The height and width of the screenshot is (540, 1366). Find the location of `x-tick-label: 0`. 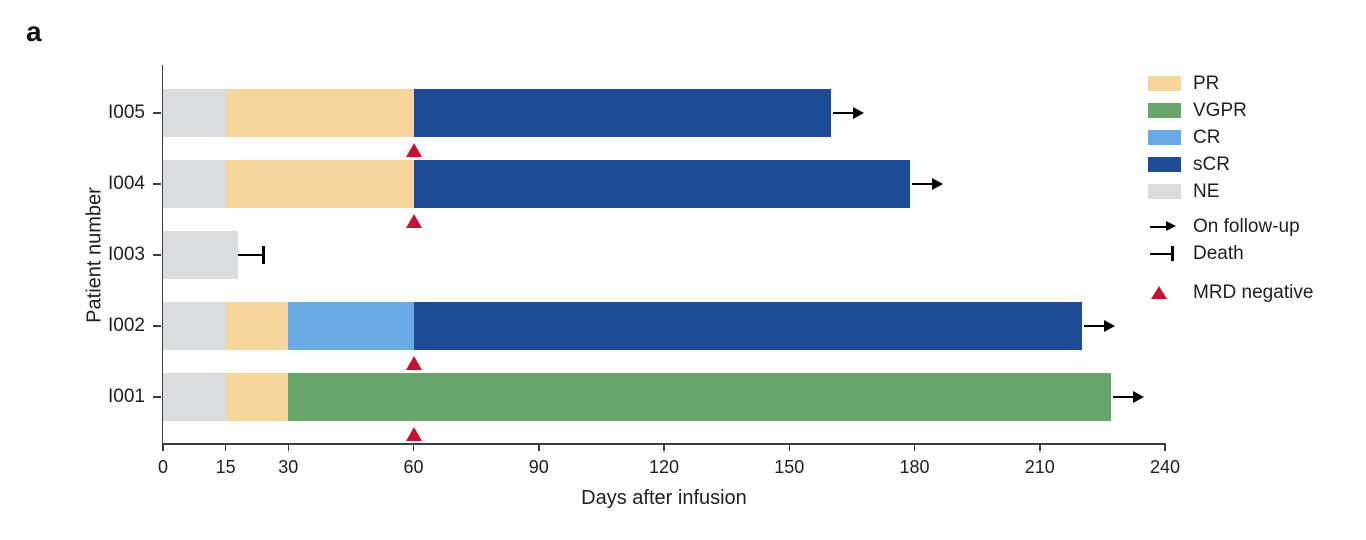

x-tick-label: 0 is located at coordinates (163, 467).